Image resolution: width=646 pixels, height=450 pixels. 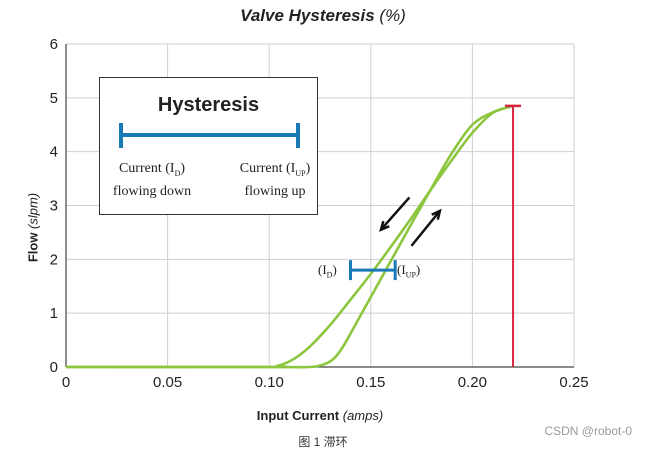 I want to click on arrow-up-icon-shaft, so click(x=425, y=228).